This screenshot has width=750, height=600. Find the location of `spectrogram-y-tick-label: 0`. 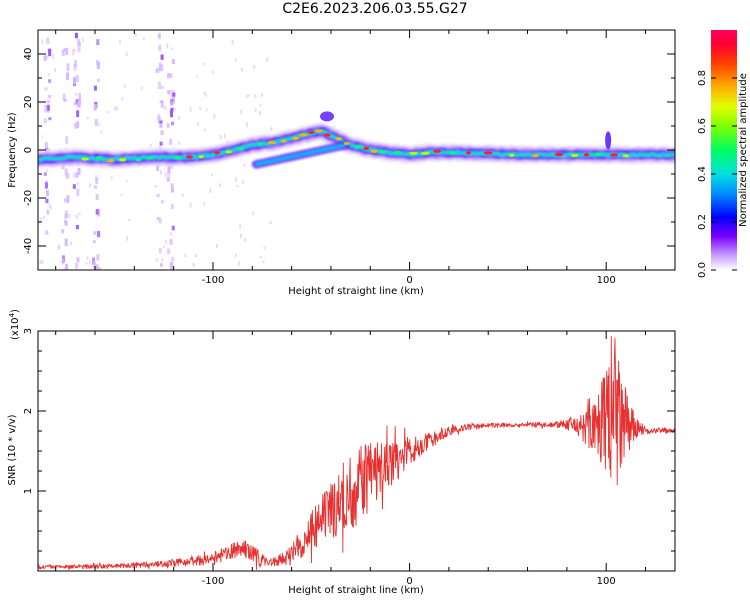

spectrogram-y-tick-label: 0 is located at coordinates (28, 150).